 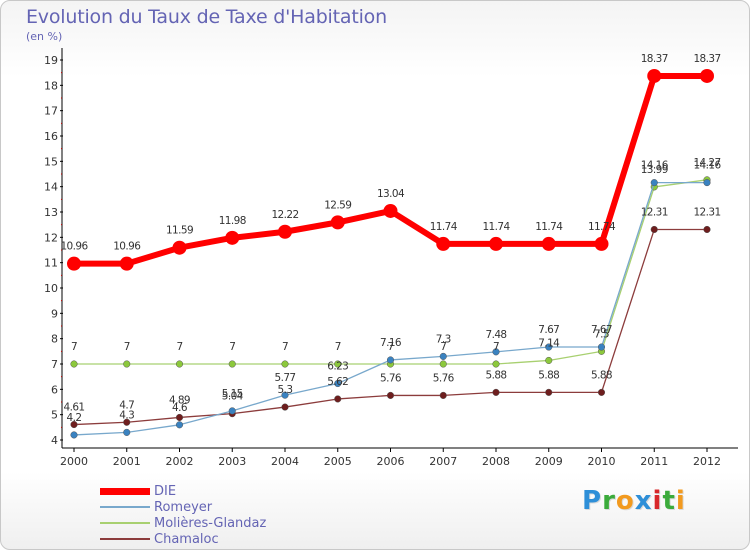 I want to click on data-label: 4.3, so click(x=126, y=415).